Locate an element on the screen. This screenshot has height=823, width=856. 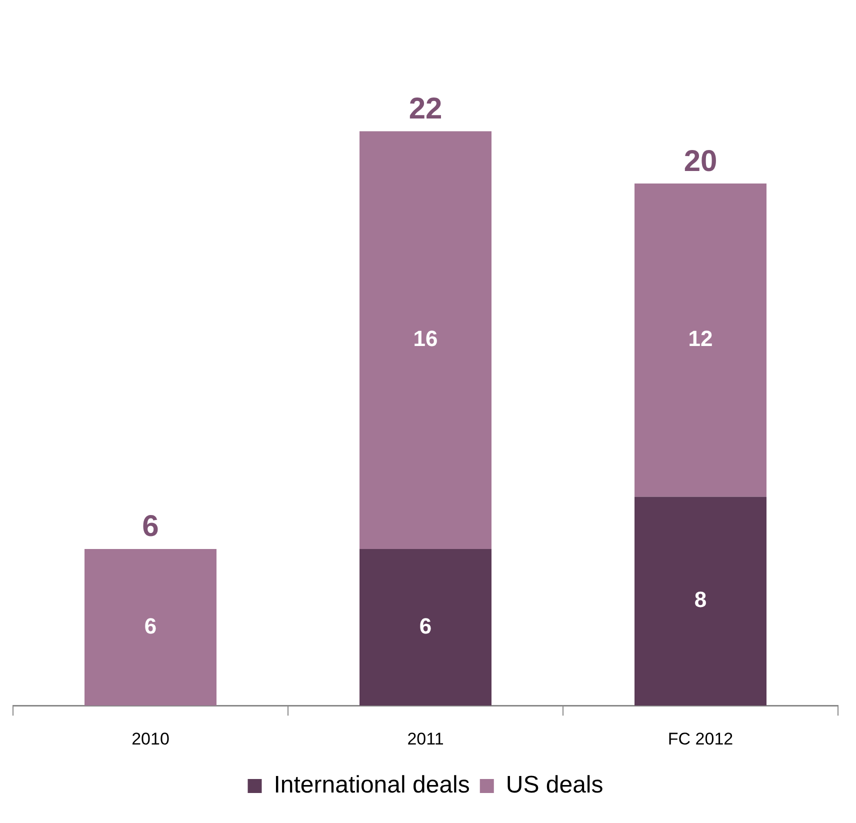
total-label: 22 is located at coordinates (425, 109).